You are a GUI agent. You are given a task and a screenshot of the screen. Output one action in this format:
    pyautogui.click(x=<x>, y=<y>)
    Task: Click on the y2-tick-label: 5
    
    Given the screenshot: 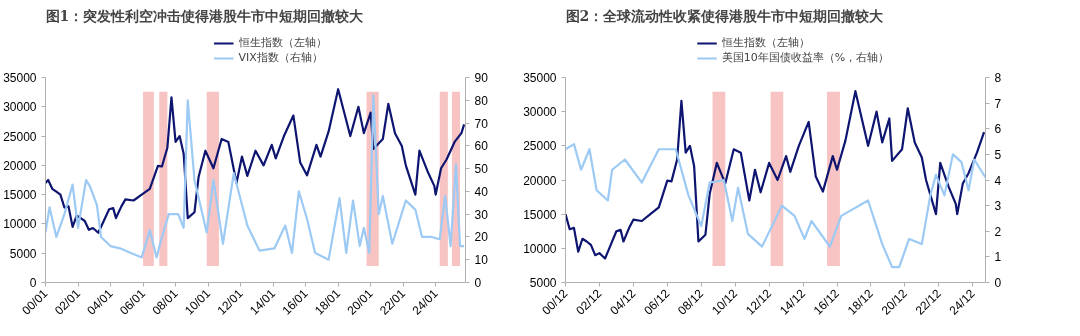 What is the action you would take?
    pyautogui.click(x=998, y=154)
    